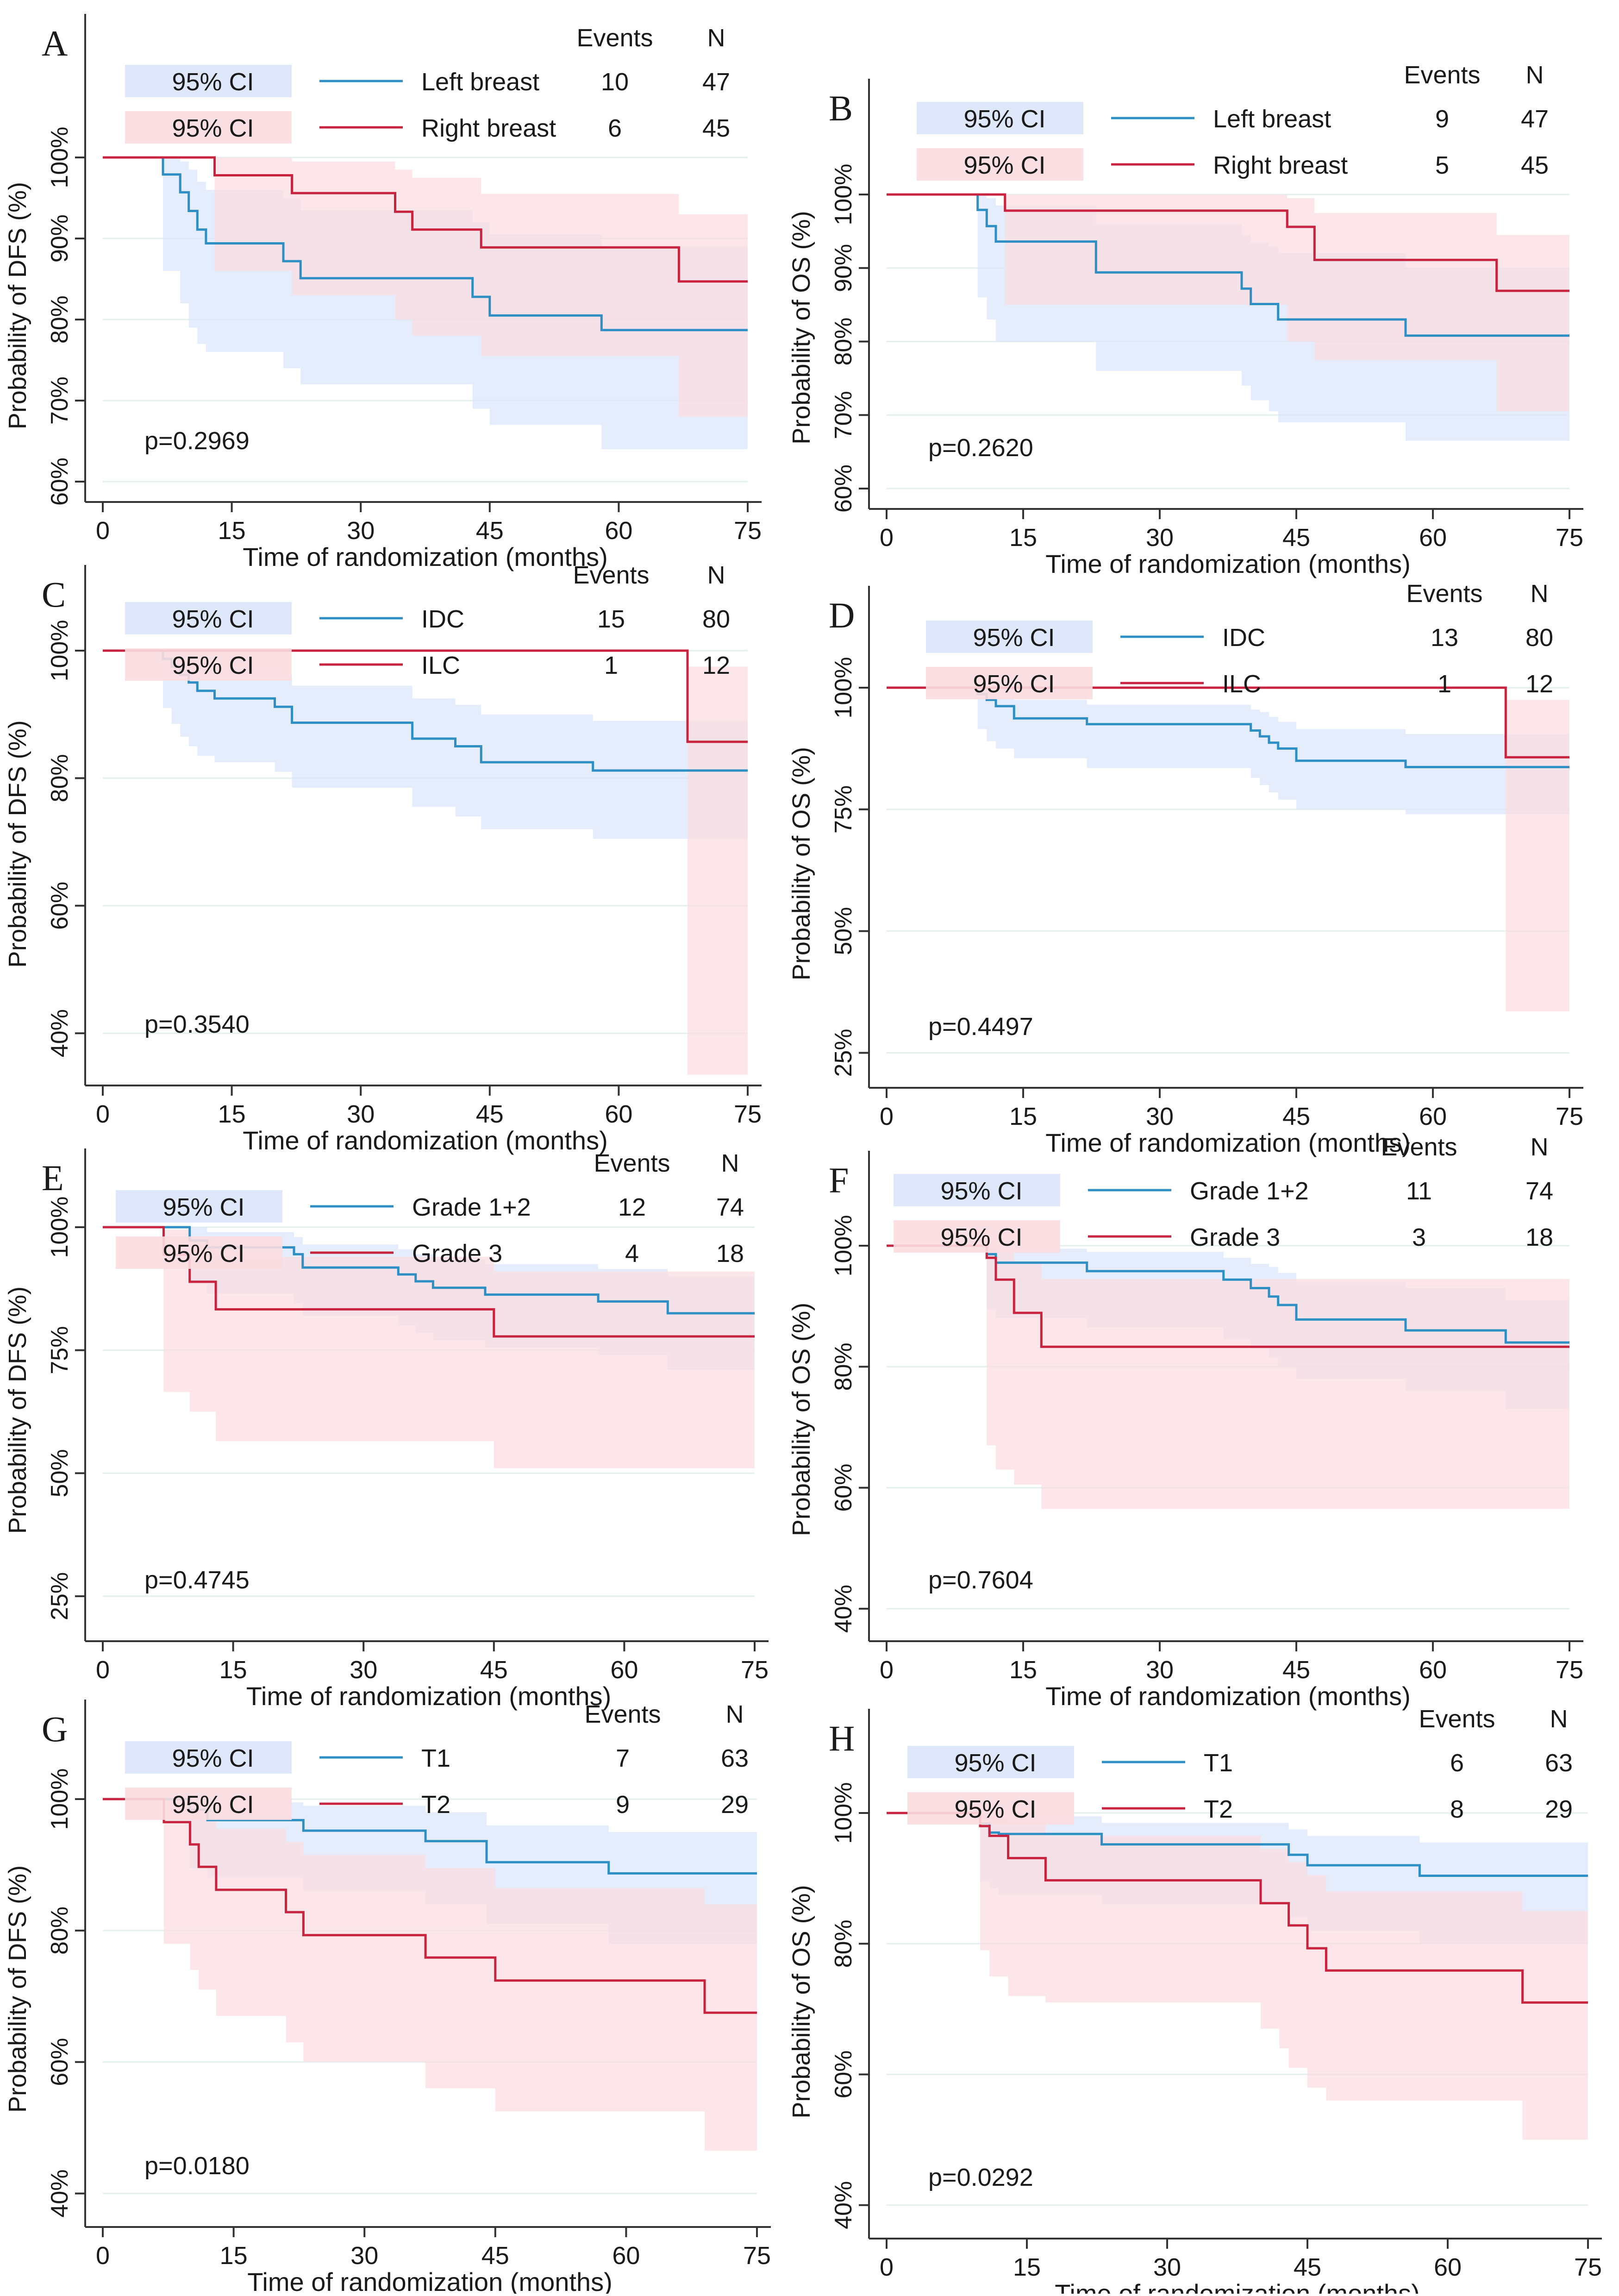 The width and height of the screenshot is (1619, 2296). What do you see at coordinates (1272, 119) in the screenshot?
I see `legend-series-label: Left breast` at bounding box center [1272, 119].